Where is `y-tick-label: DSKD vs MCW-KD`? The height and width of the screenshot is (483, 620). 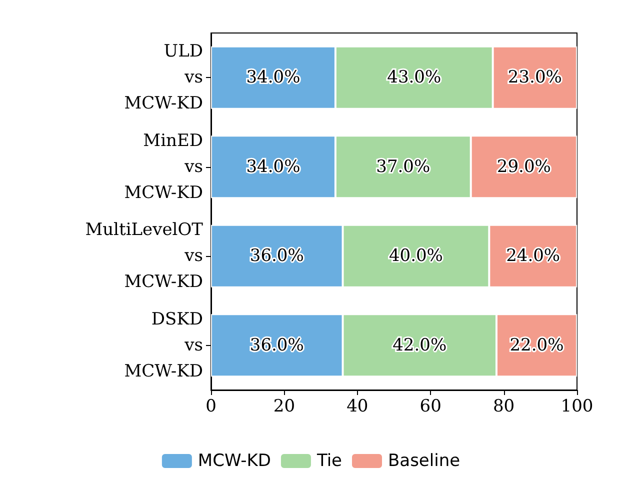 y-tick-label: DSKD vs MCW-KD is located at coordinates (163, 345).